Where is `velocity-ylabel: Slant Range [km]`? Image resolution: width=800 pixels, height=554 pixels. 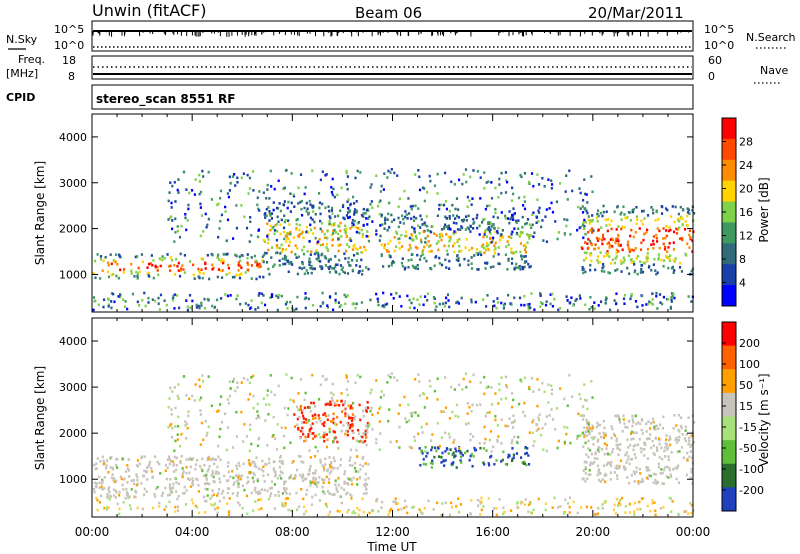 velocity-ylabel: Slant Range [km] is located at coordinates (40, 418).